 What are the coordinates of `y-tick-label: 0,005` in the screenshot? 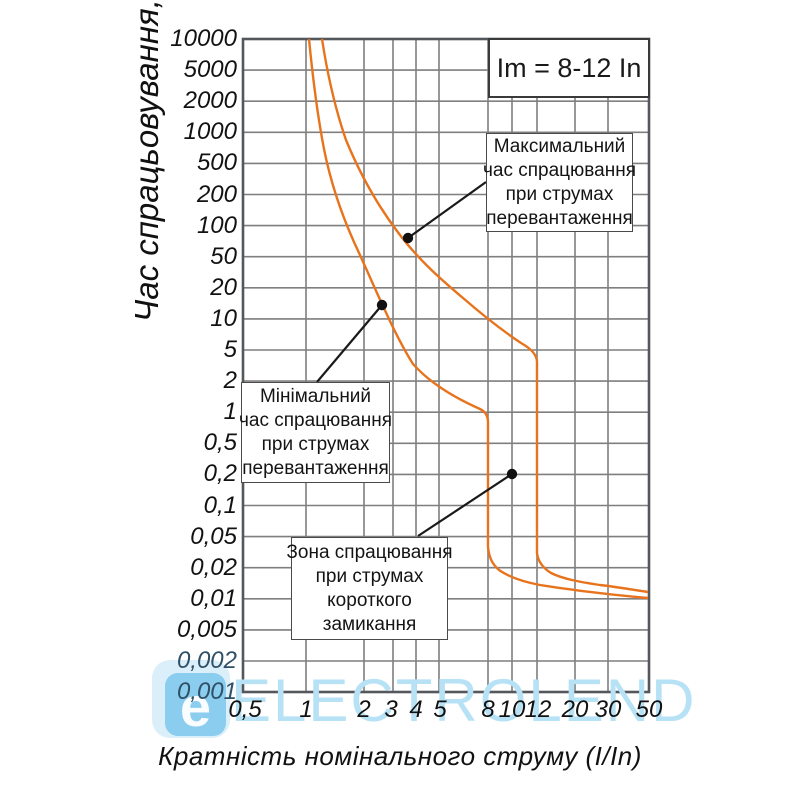 It's located at (206, 629).